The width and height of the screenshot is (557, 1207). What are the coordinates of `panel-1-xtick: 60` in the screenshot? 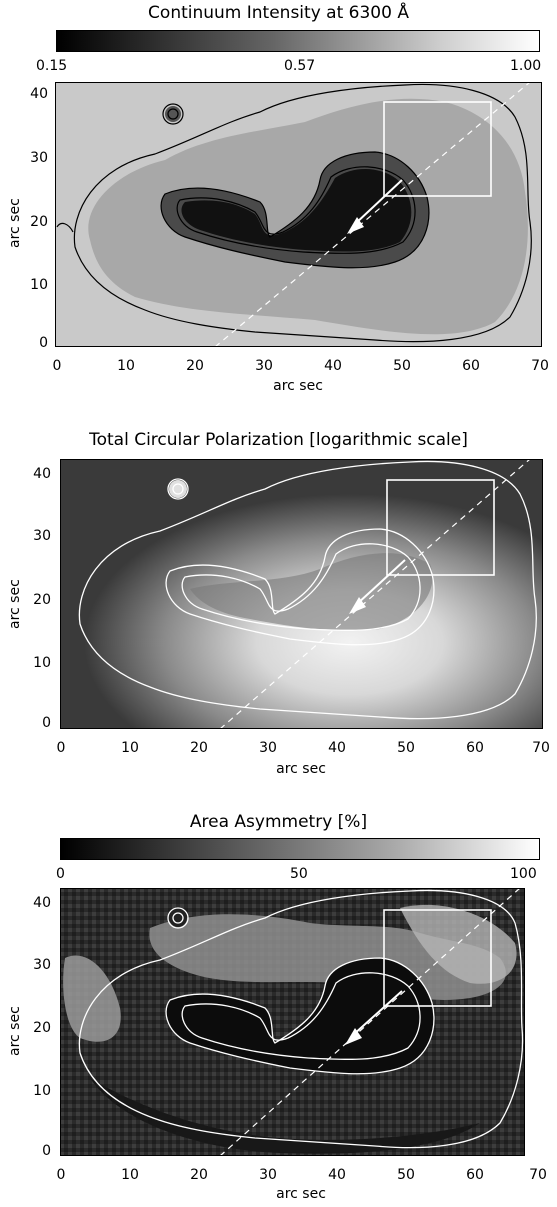 It's located at (471, 366).